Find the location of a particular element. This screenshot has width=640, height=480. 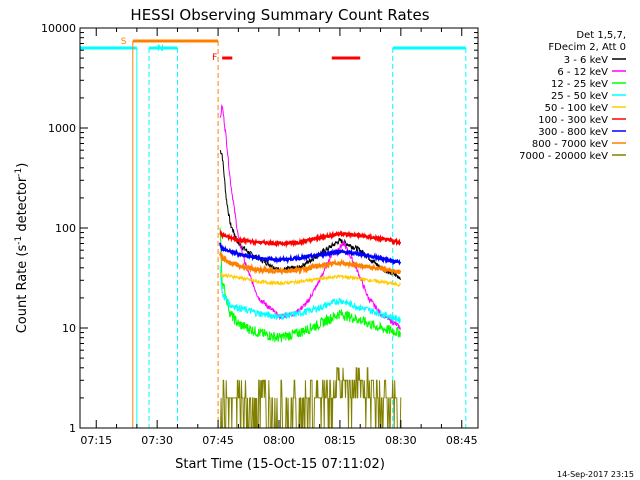

x-axis-label: Start Time (15-Oct-15 07:11:02) is located at coordinates (280, 464).